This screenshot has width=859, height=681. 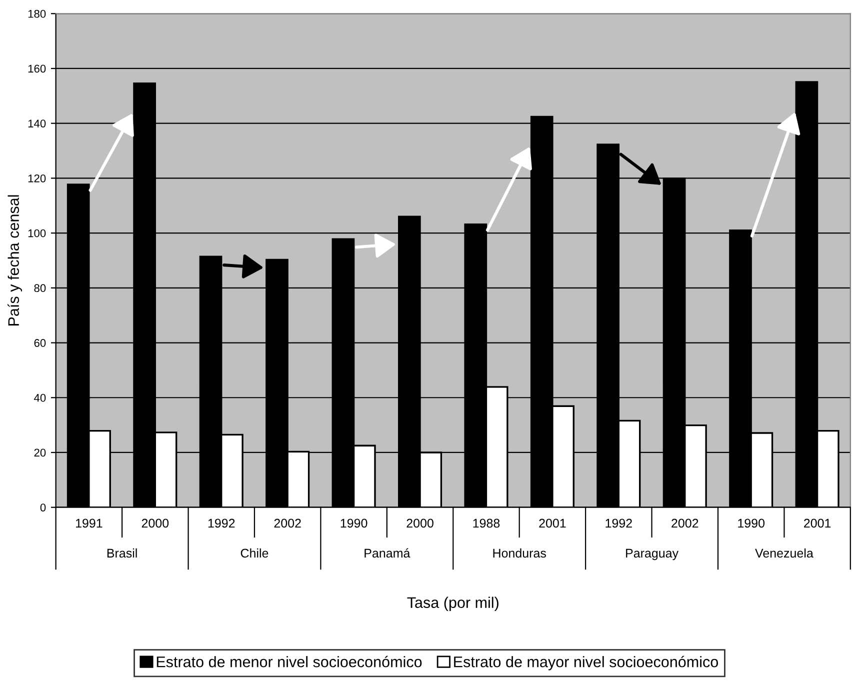 I want to click on text: Paraguay, so click(x=652, y=554).